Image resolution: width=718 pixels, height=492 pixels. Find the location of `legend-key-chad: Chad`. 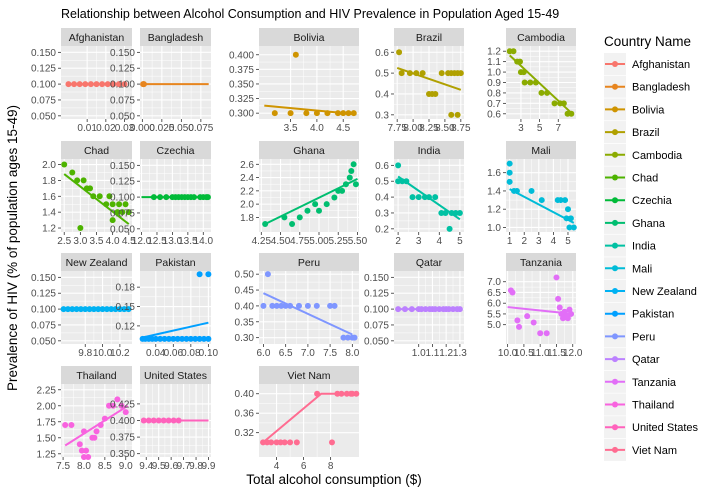

legend-key-chad: Chad is located at coordinates (631, 177).